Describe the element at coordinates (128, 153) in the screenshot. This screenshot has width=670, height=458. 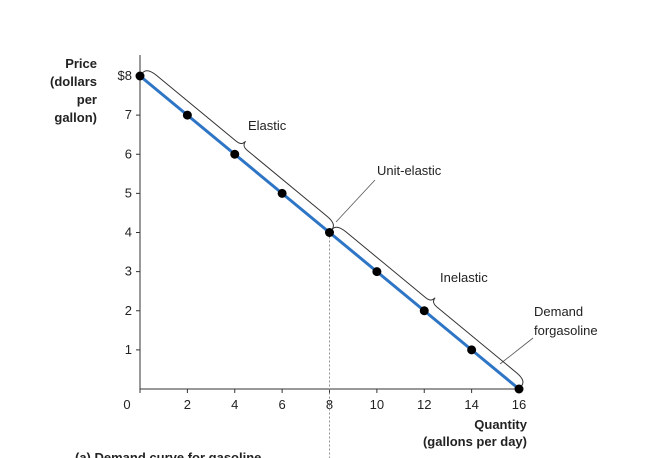
I see `y-tick-label: 6` at that location.